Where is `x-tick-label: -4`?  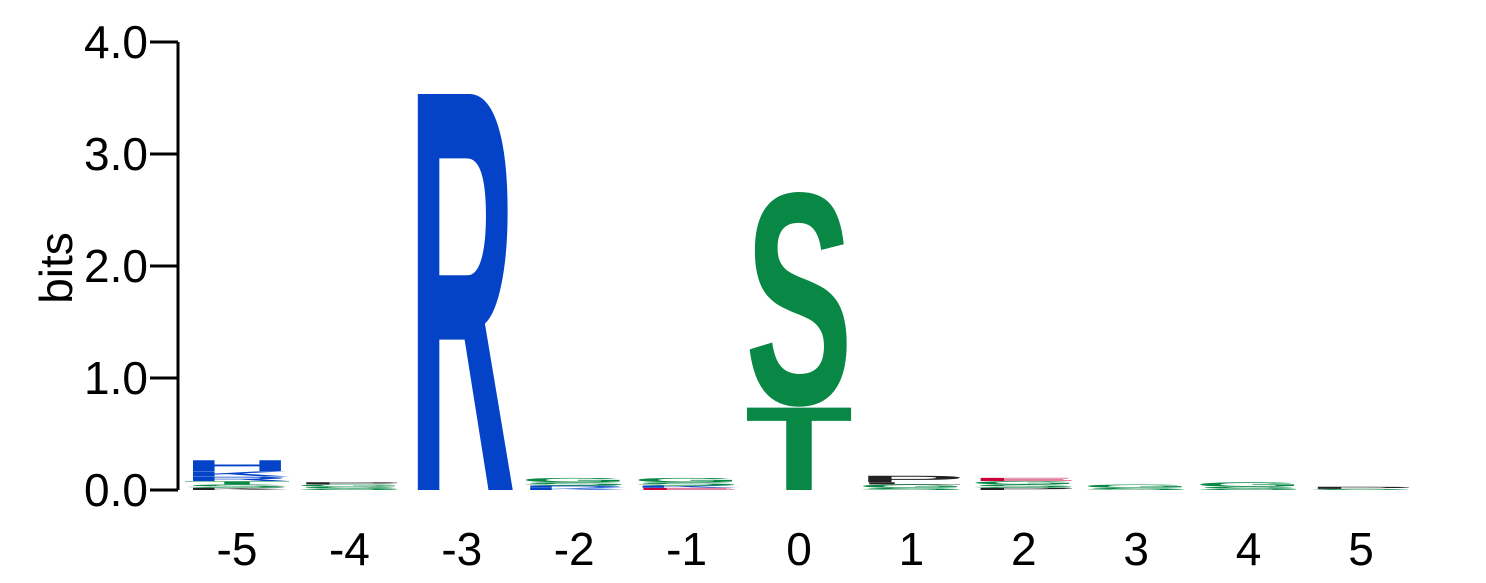 x-tick-label: -4 is located at coordinates (349, 549).